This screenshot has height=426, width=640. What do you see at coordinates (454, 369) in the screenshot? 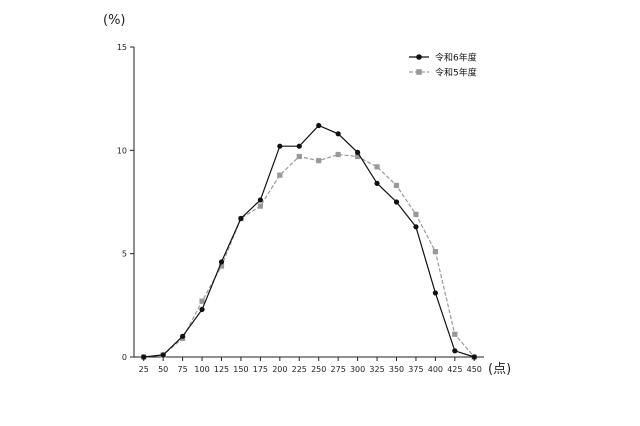
I see `x-tick-label: 425` at bounding box center [454, 369].